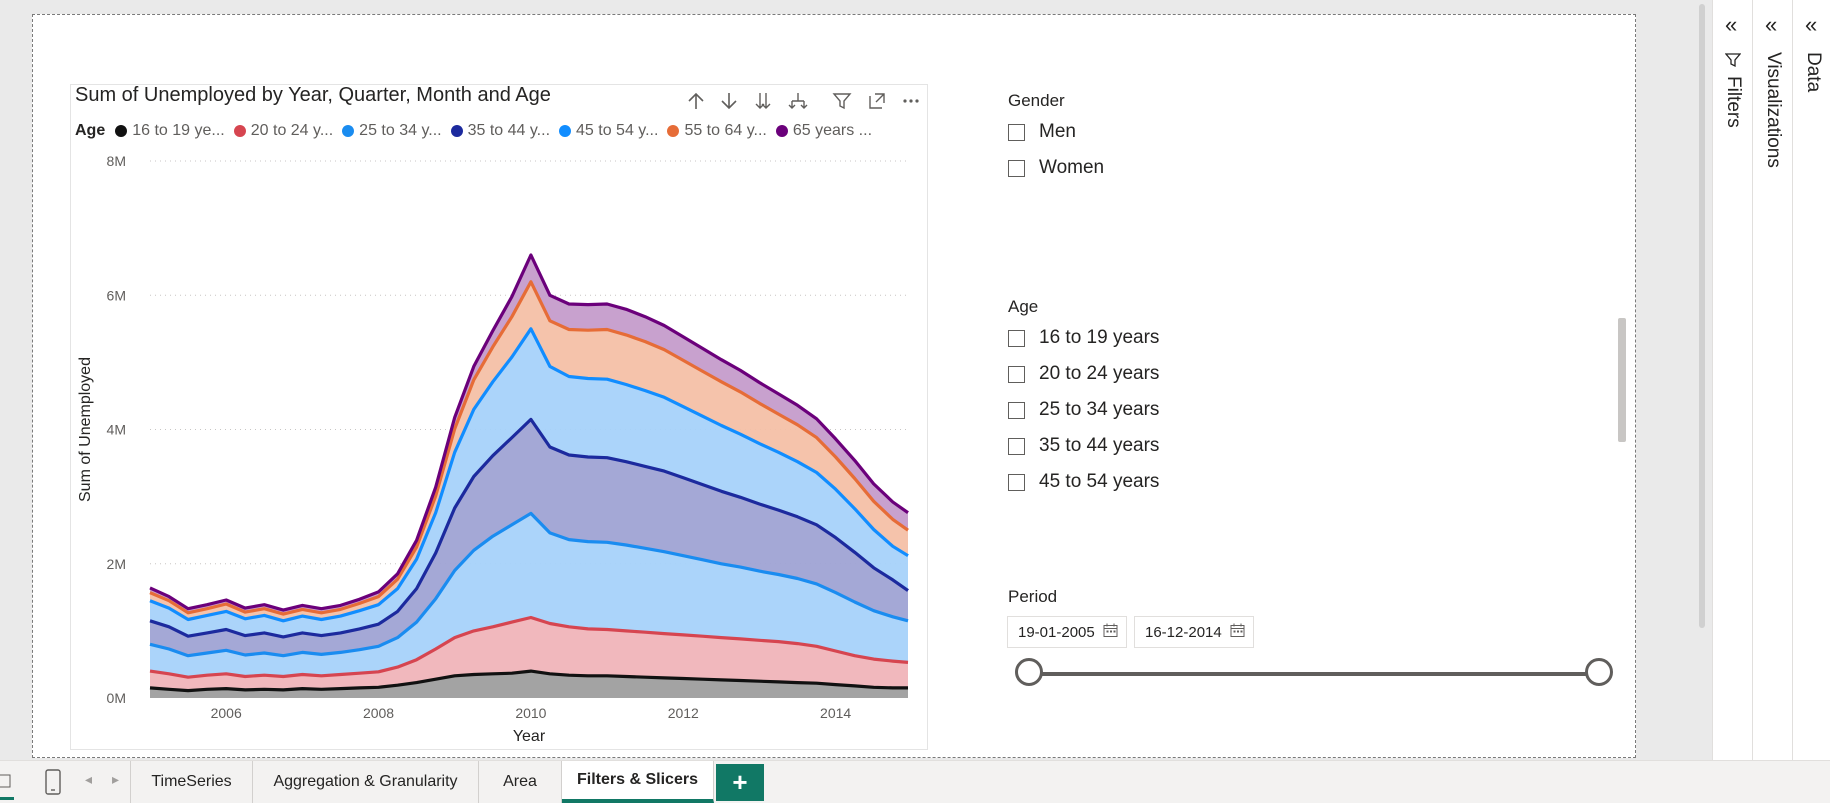  Describe the element at coordinates (1033, 596) in the screenshot. I see `period-slicer-title: Period` at that location.